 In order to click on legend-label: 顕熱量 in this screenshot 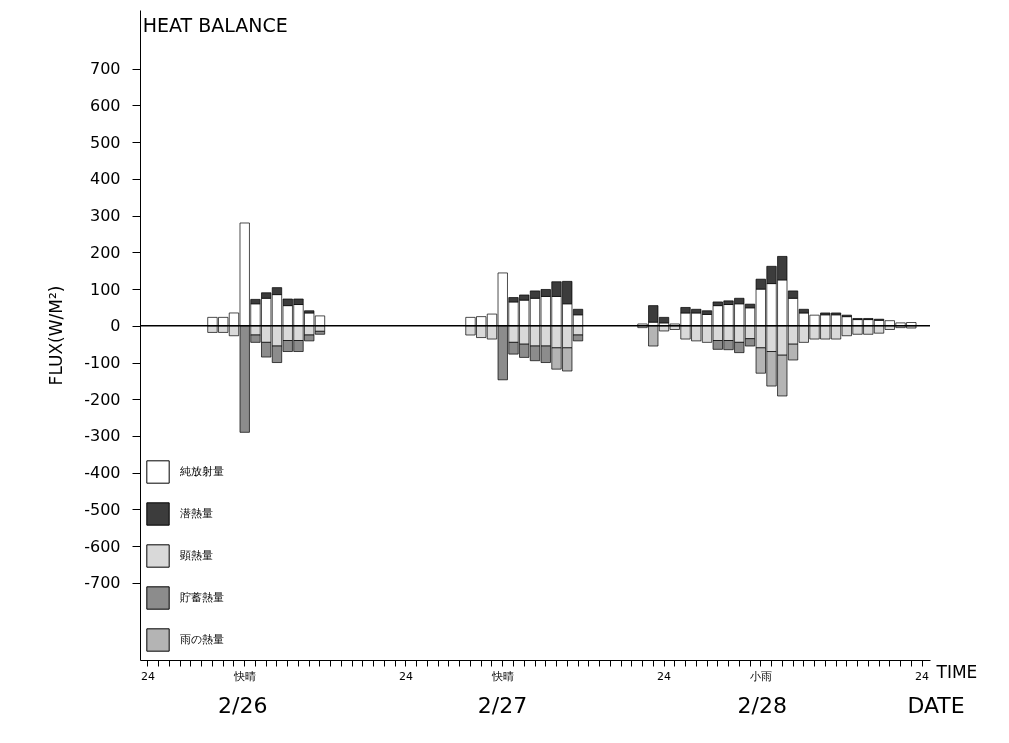, I will do `click(196, 555)`.